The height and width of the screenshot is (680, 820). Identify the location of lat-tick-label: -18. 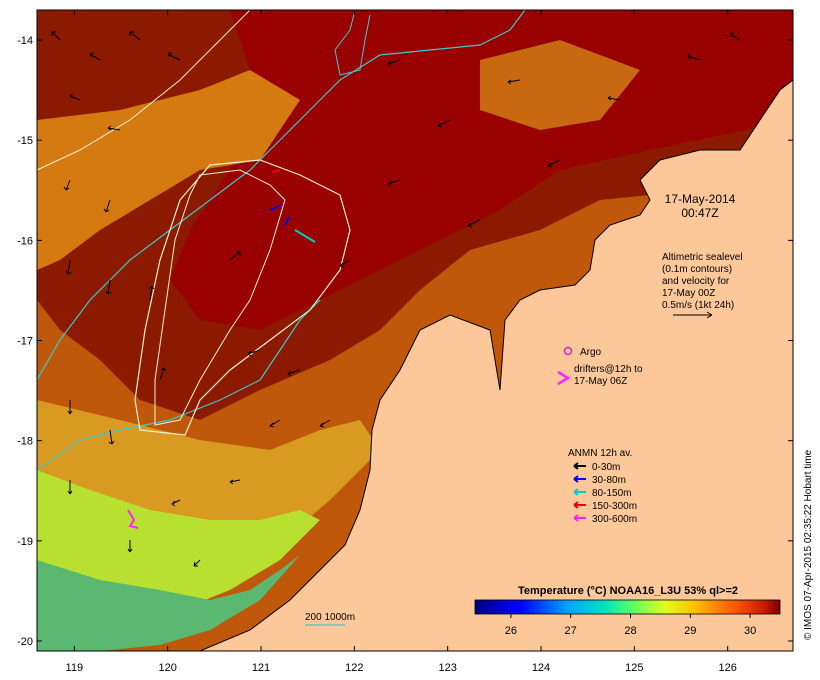
(25, 442).